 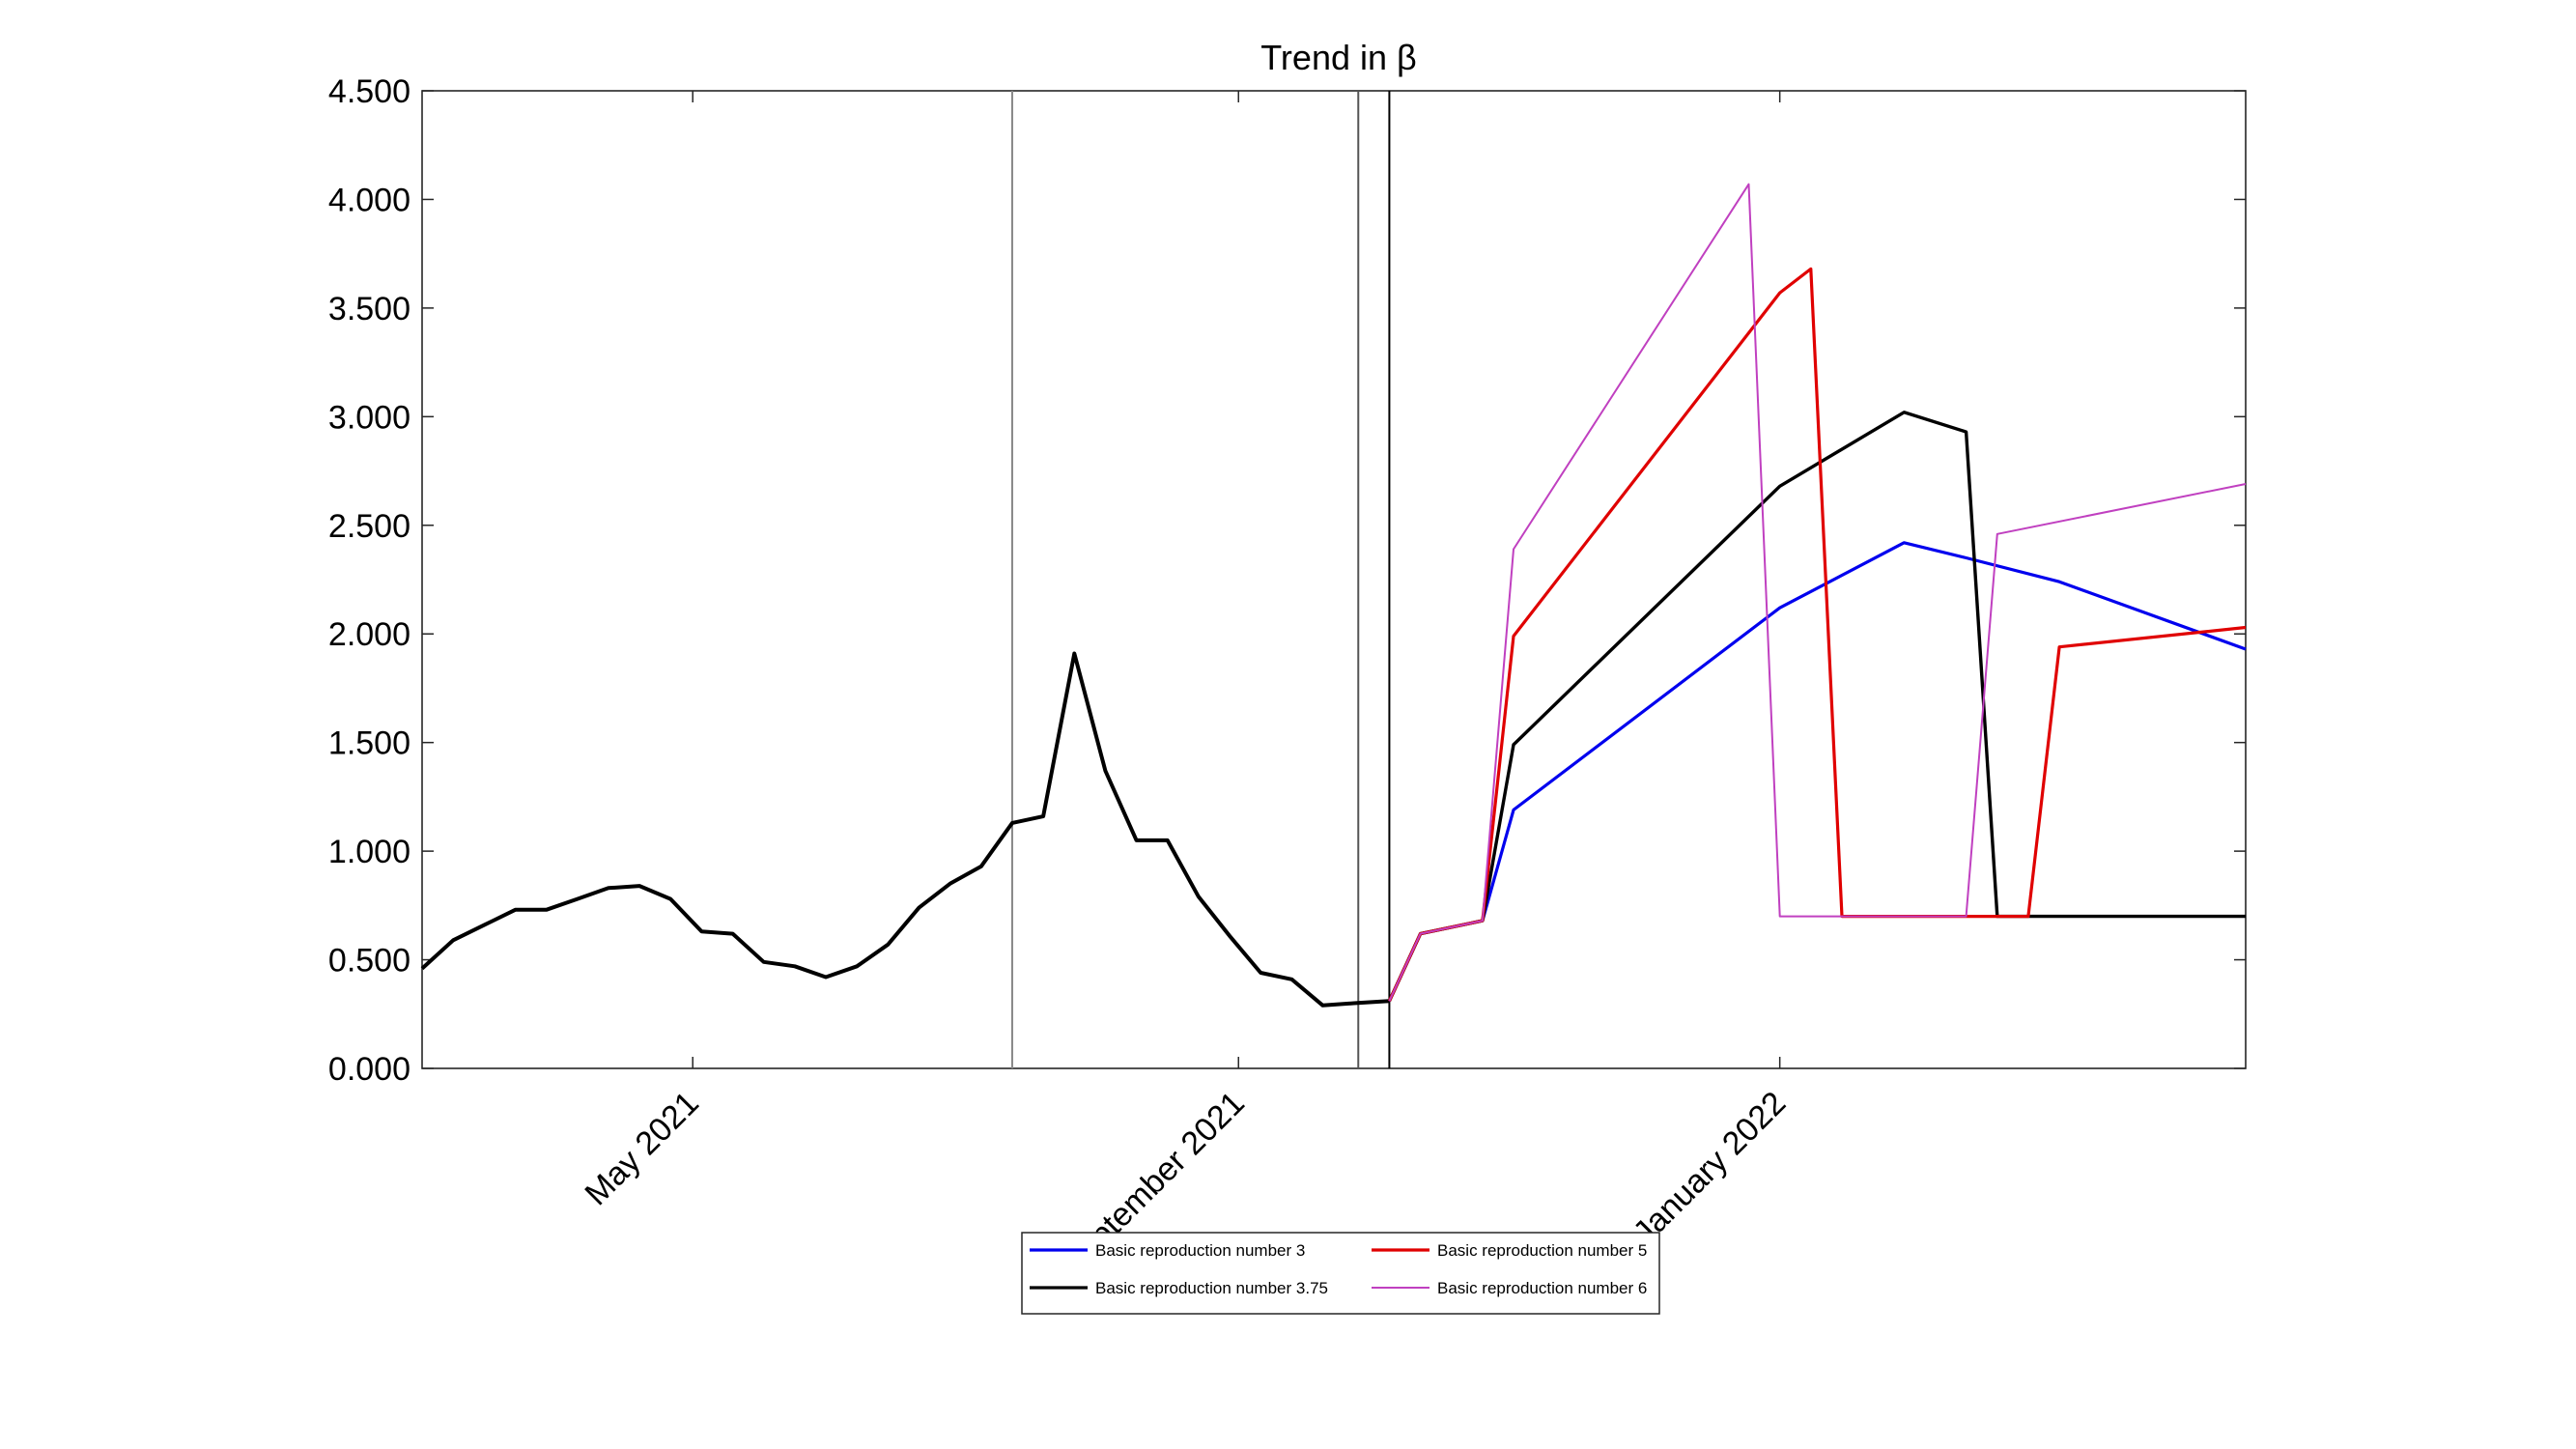 I want to click on legend-item-label: Basic reproduction number 3, so click(x=1200, y=1250).